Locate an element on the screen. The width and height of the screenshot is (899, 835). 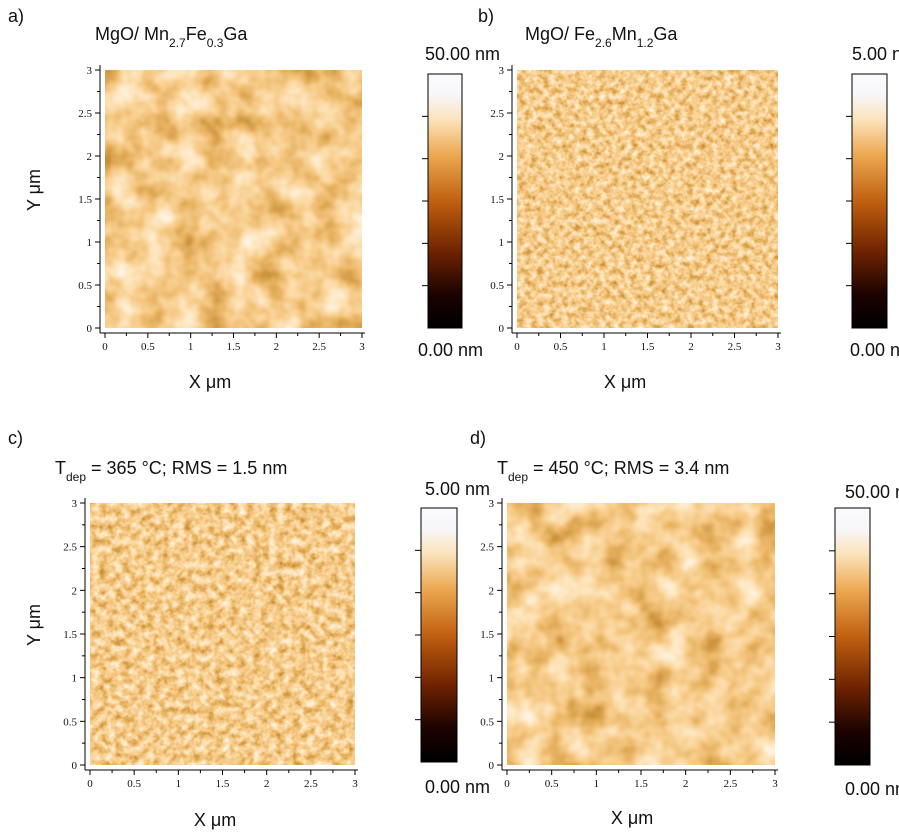
title-text: Mn is located at coordinates (624, 34).